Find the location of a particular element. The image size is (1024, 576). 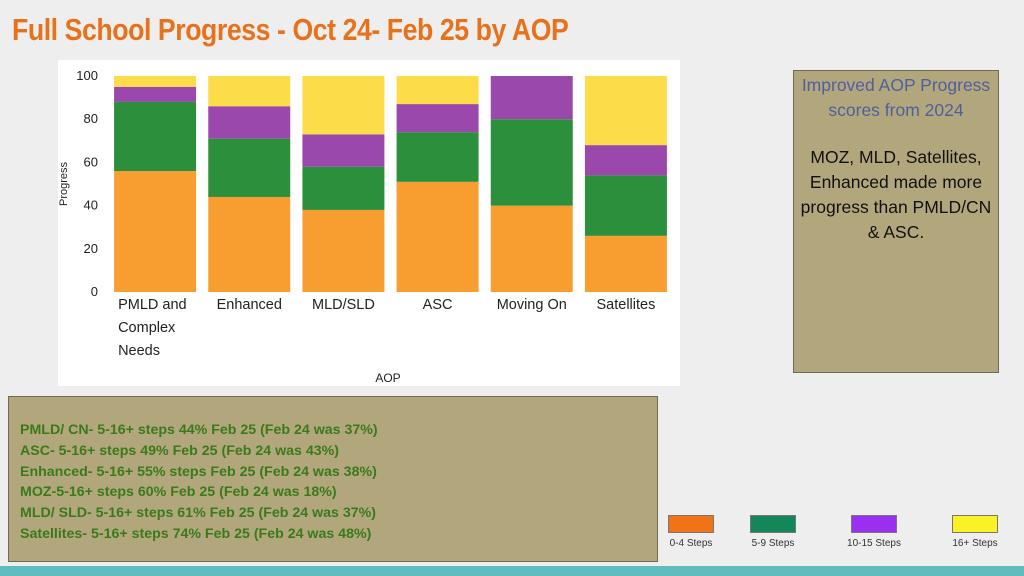

x-tick-label: Satellites is located at coordinates (625, 305).